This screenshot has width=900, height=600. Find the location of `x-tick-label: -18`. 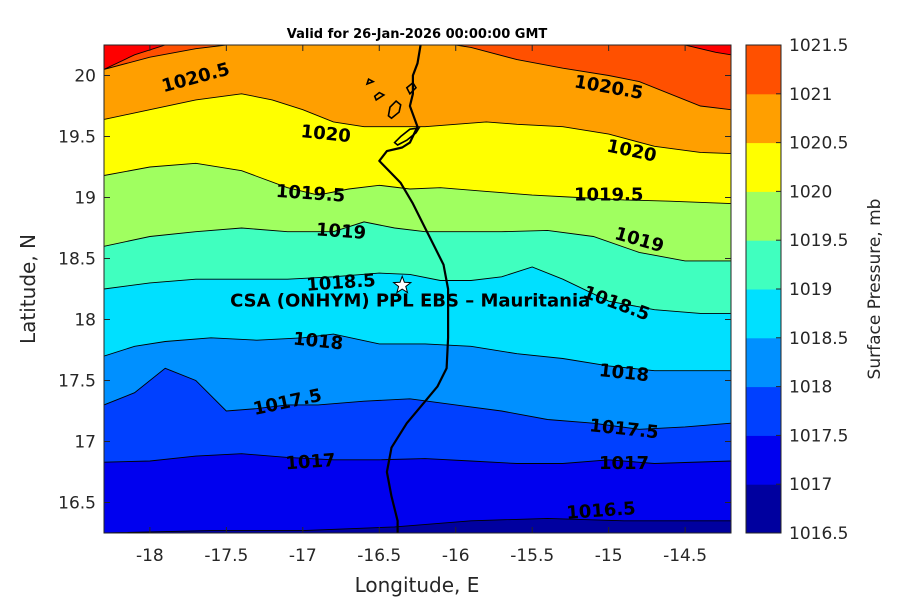

x-tick-label: -18 is located at coordinates (150, 556).